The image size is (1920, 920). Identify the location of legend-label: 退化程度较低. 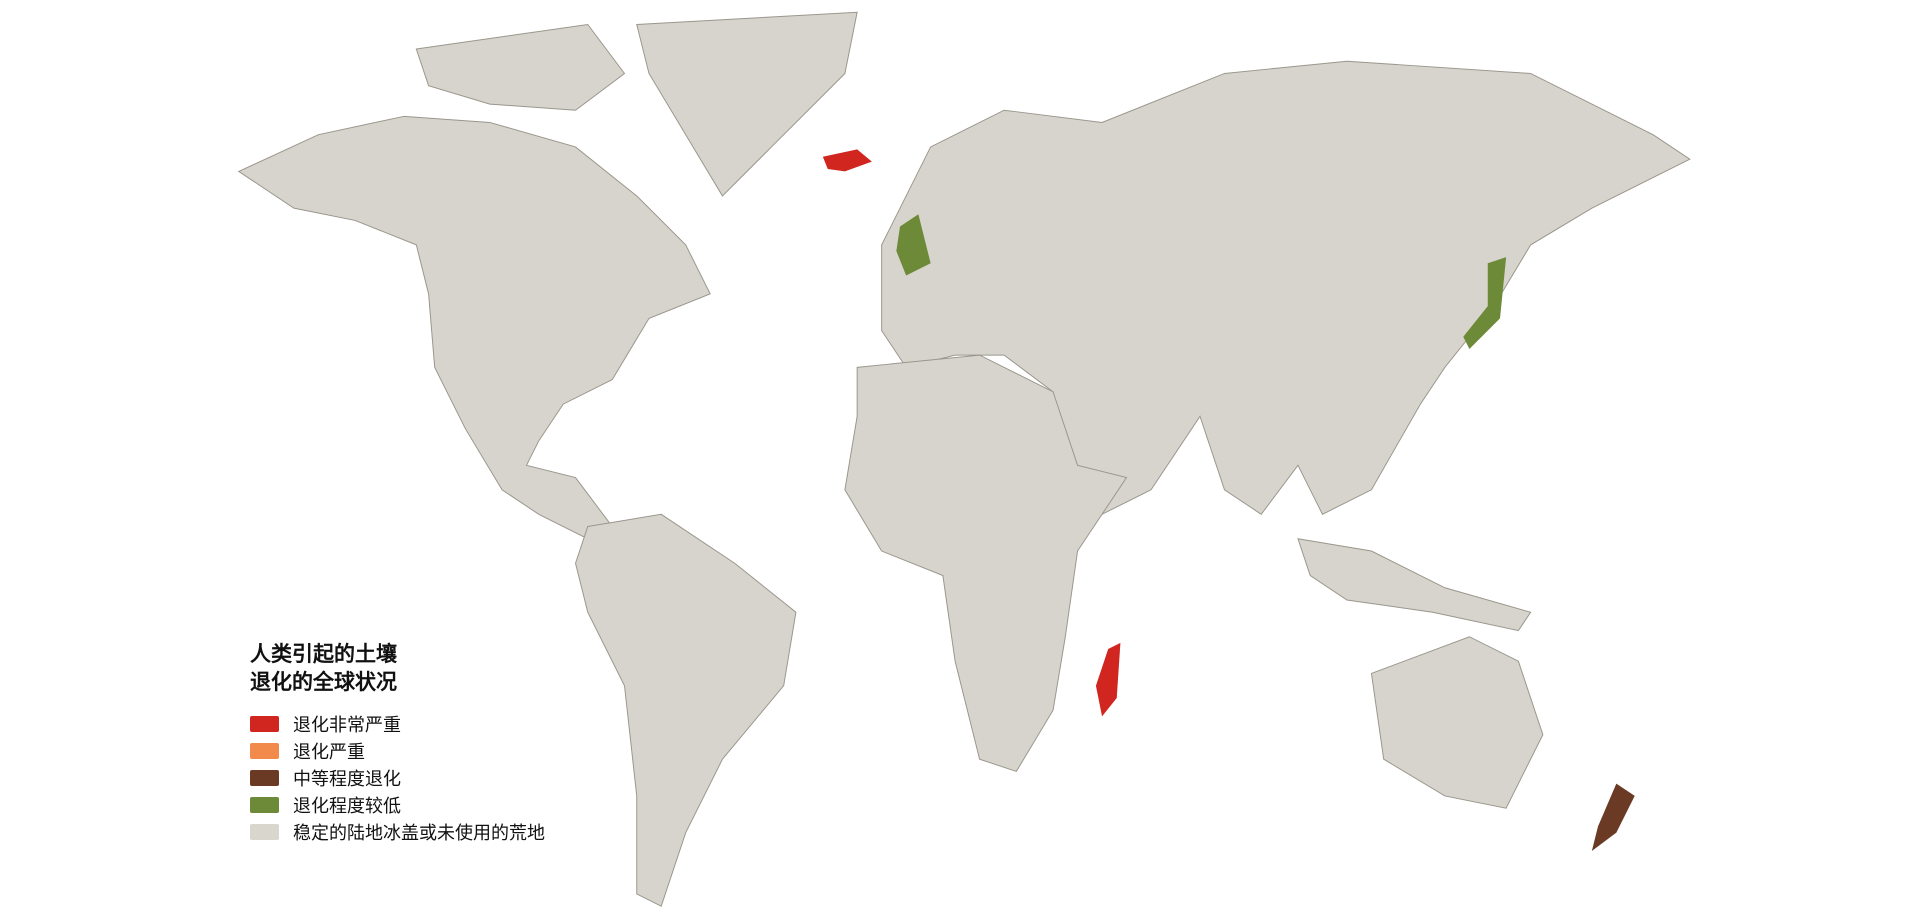
(347, 806).